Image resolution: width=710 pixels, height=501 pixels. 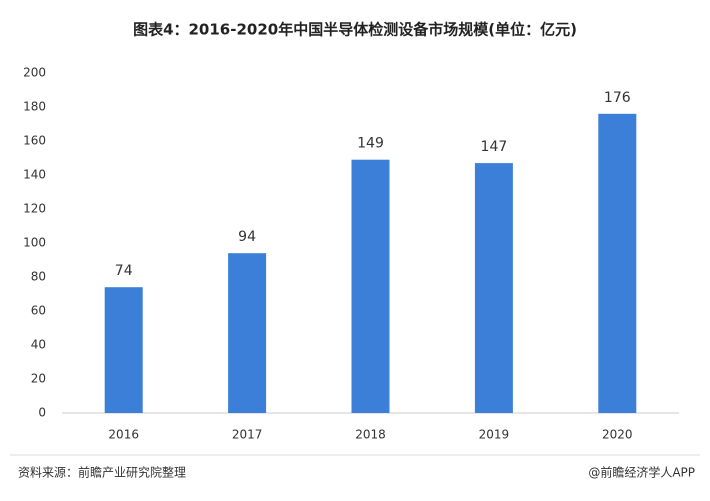 What do you see at coordinates (102, 472) in the screenshot?
I see `source: 资料来源：前瞻产业研究院整理` at bounding box center [102, 472].